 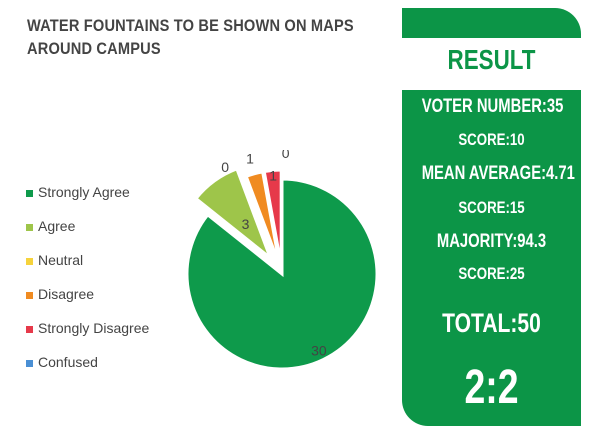 What do you see at coordinates (233, 214) in the screenshot?
I see `pie-slice-agree` at bounding box center [233, 214].